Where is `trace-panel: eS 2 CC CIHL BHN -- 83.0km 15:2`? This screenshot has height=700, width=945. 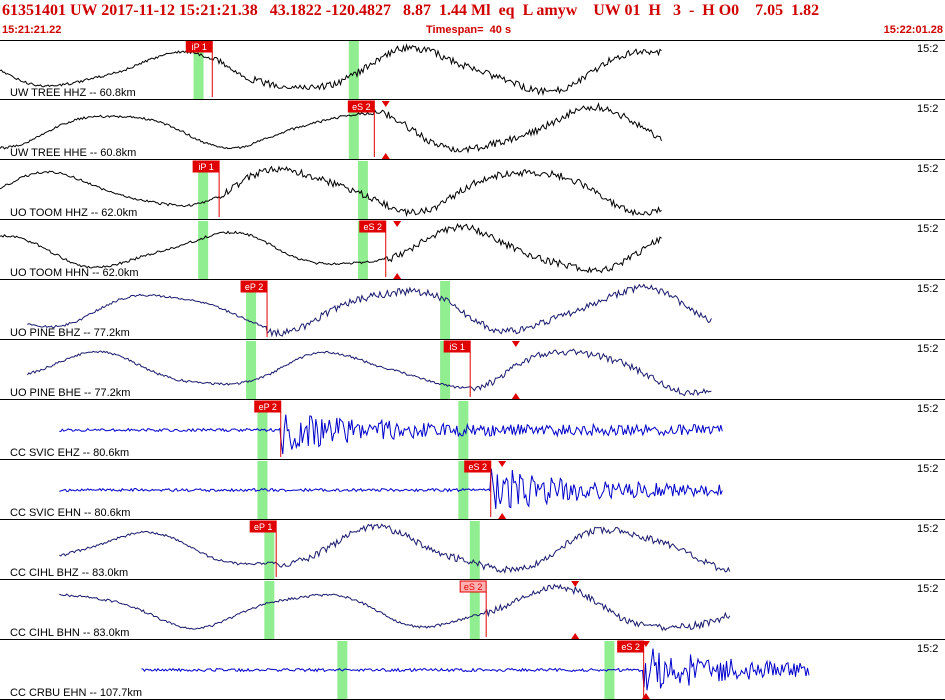
trace-panel: eS 2 CC CIHL BHN -- 83.0km 15:2 is located at coordinates (472, 610).